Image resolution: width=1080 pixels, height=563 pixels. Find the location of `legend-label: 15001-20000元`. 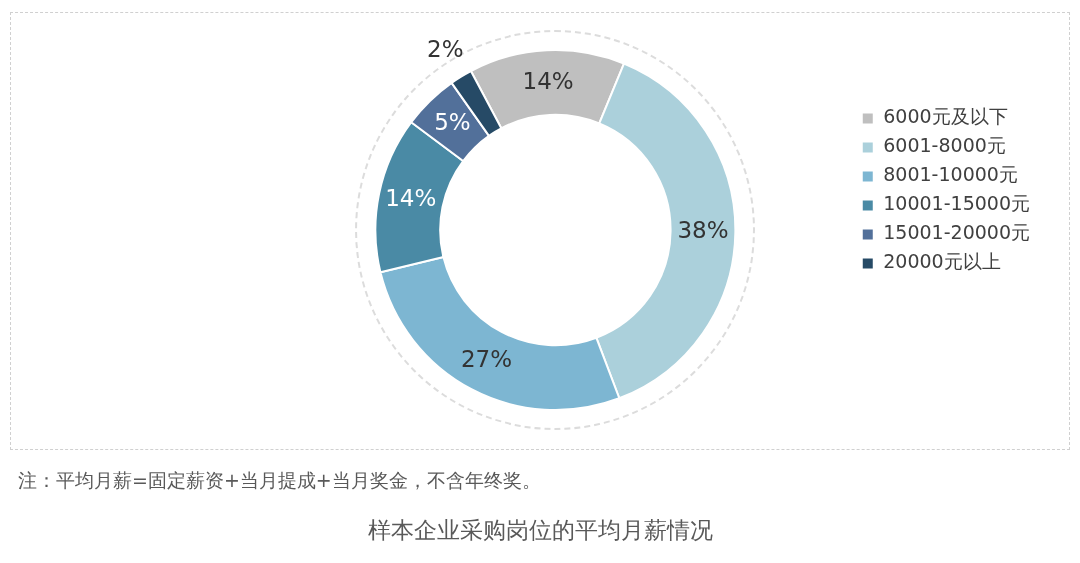

legend-label: 15001-20000元 is located at coordinates (957, 232).